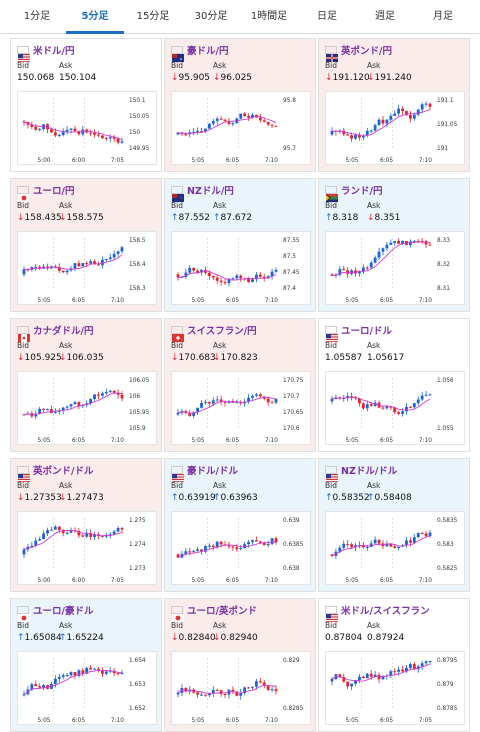  Describe the element at coordinates (241, 408) in the screenshot. I see `mini-candlestick-chart: 170.75 170.7 170.65 170.6 5:05 6:05 7:10` at that location.